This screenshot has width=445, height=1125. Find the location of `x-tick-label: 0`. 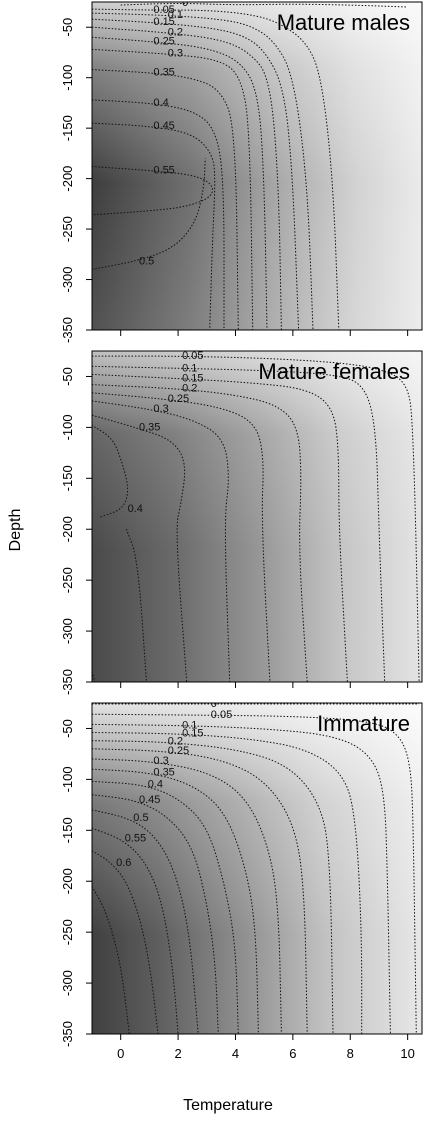

x-tick-label: 0 is located at coordinates (120, 1053).